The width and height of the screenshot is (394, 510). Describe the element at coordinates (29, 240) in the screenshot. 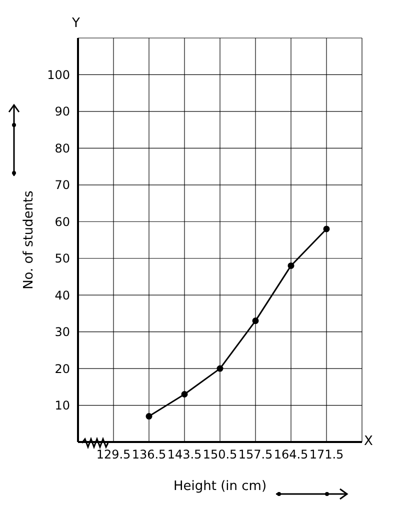

I see `y-axis-title: No. of students` at that location.